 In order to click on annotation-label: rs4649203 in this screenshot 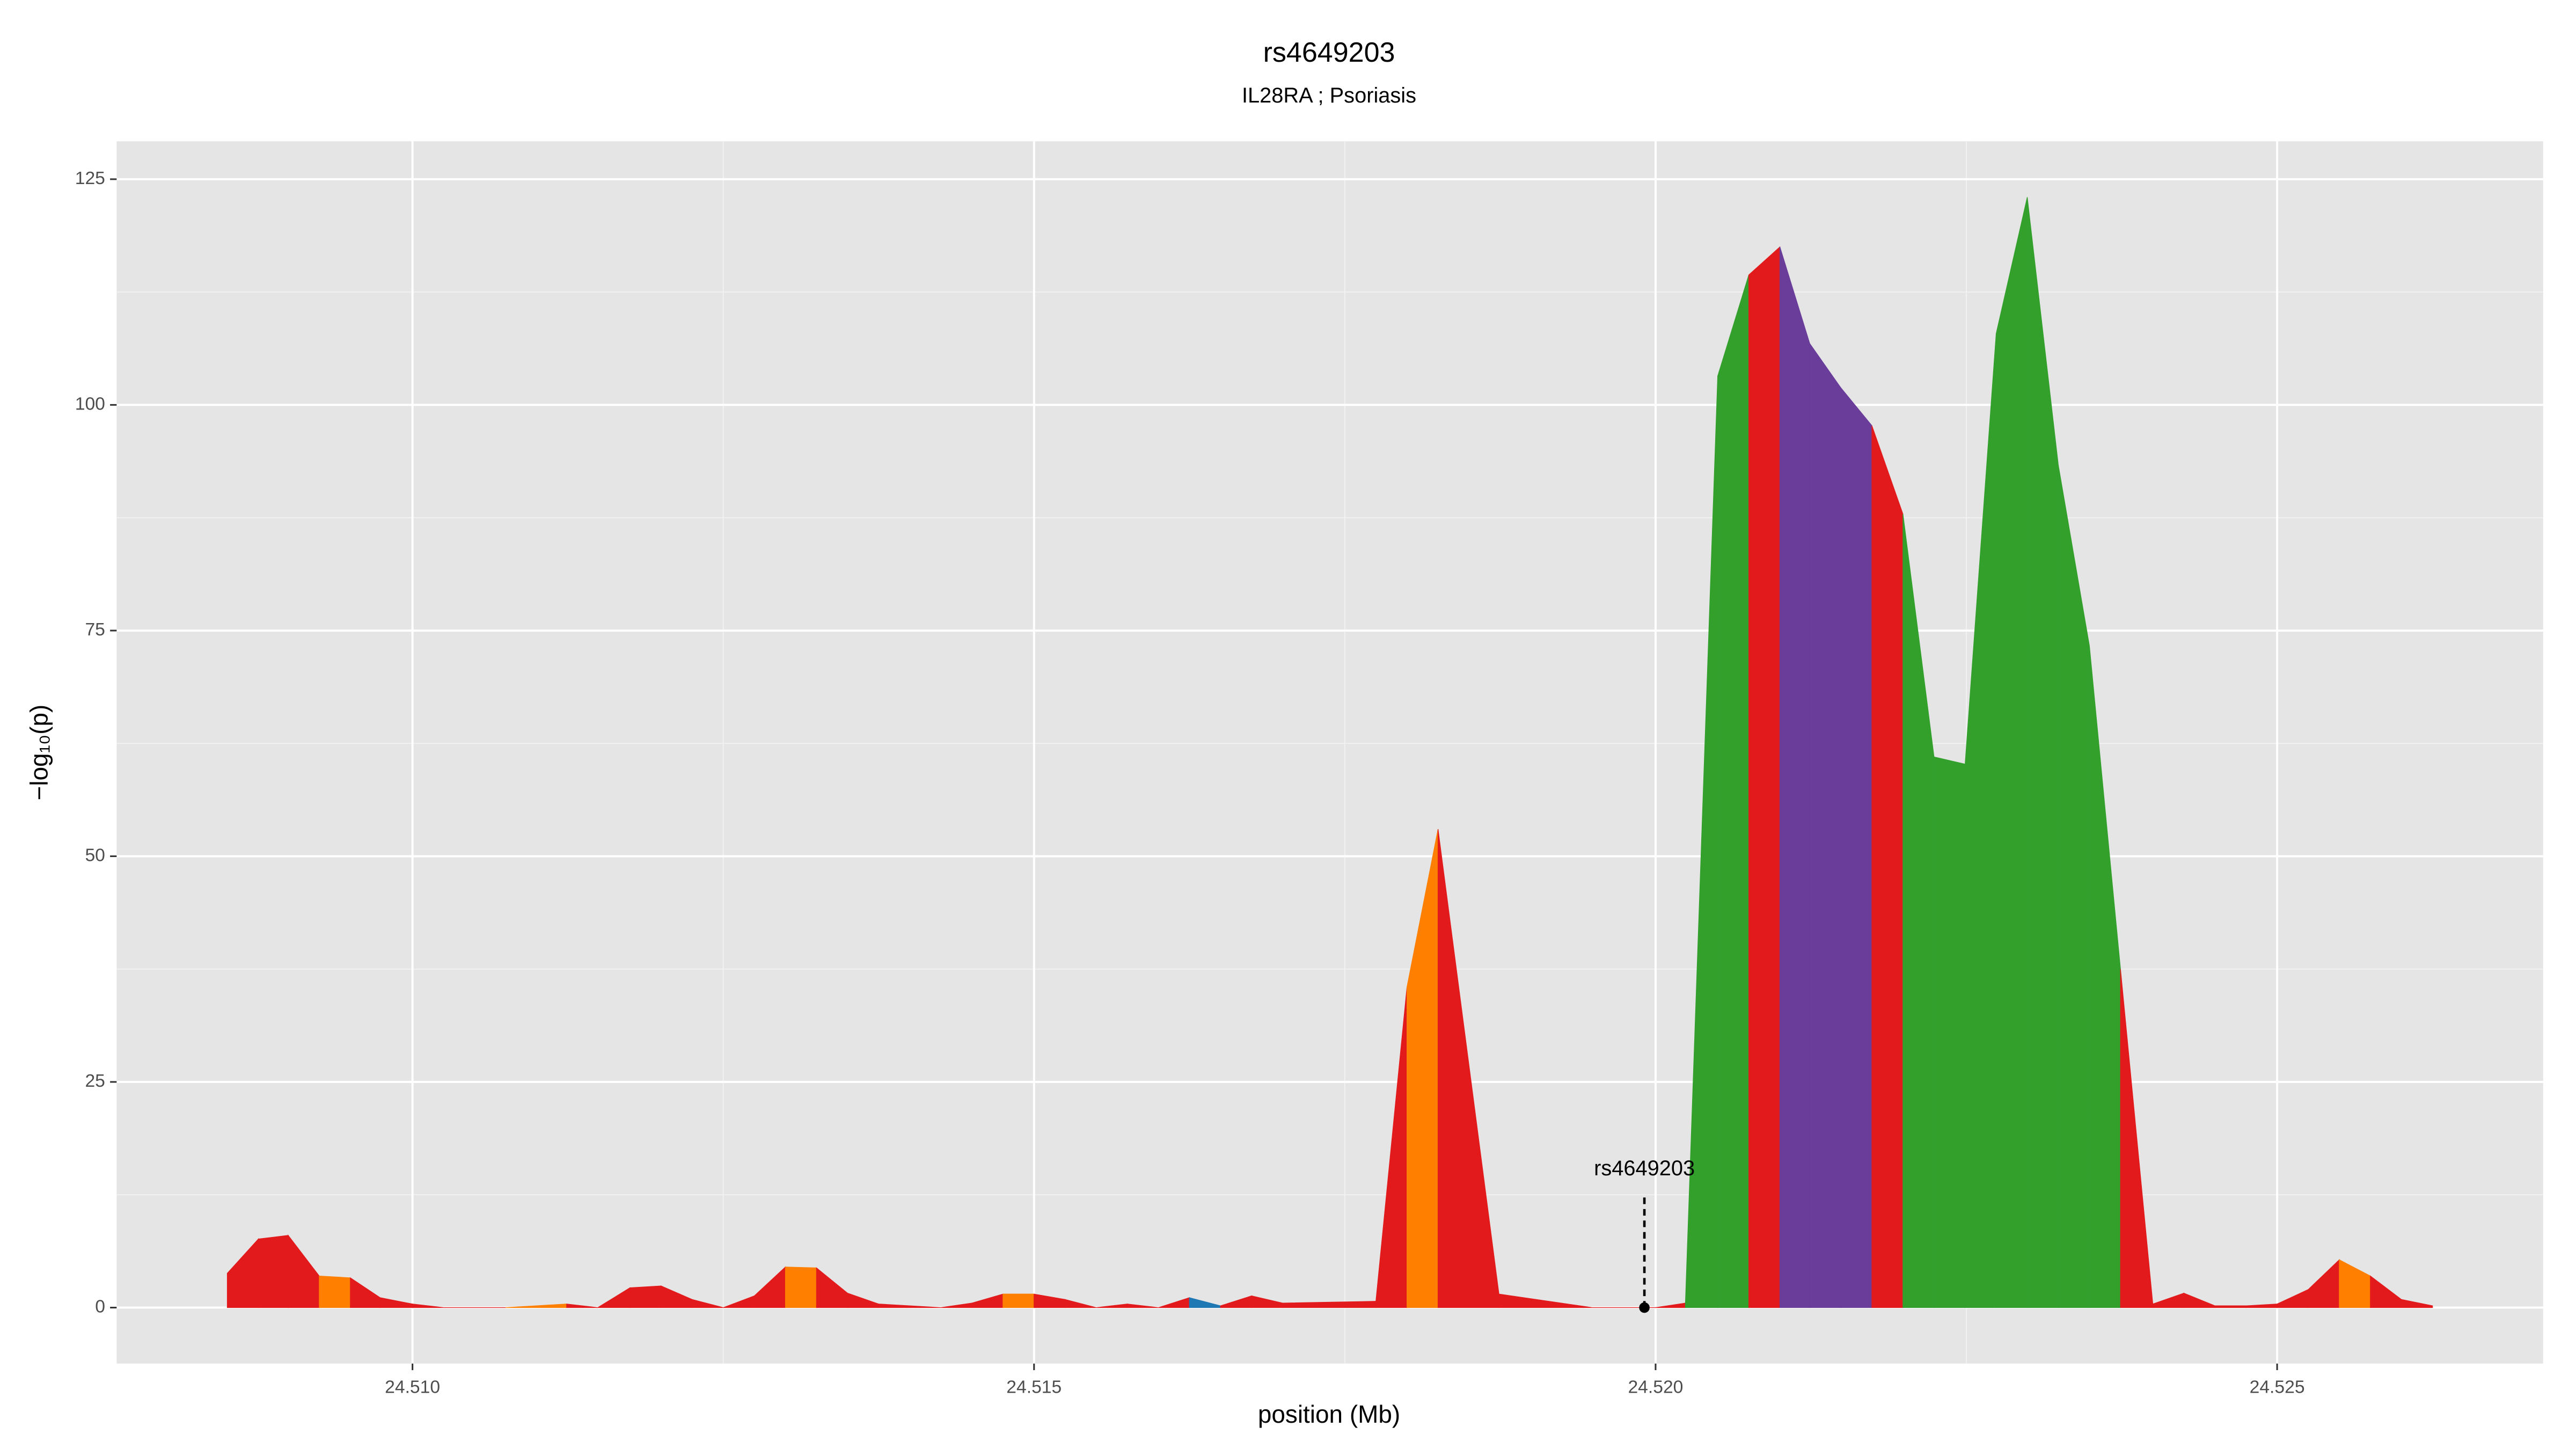, I will do `click(1644, 1168)`.